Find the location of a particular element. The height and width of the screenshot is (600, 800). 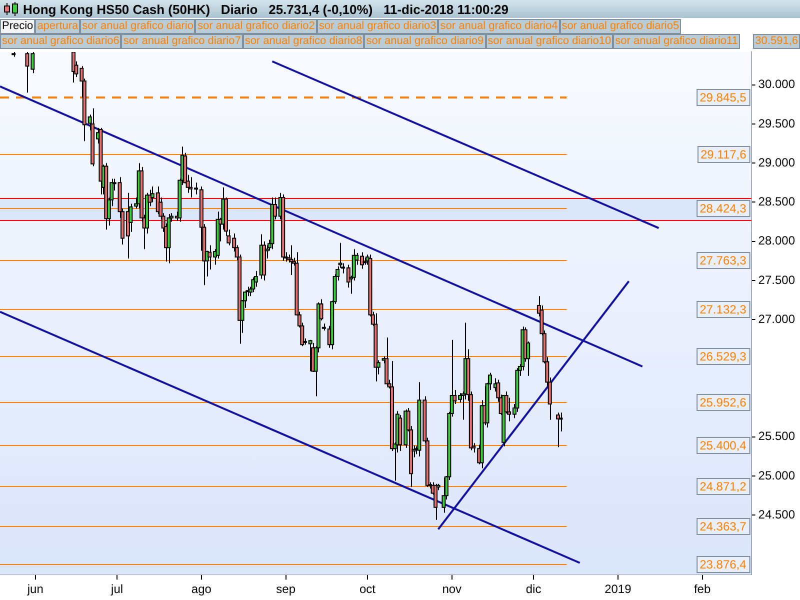

y-tick-label: 28.500 is located at coordinates (777, 201).